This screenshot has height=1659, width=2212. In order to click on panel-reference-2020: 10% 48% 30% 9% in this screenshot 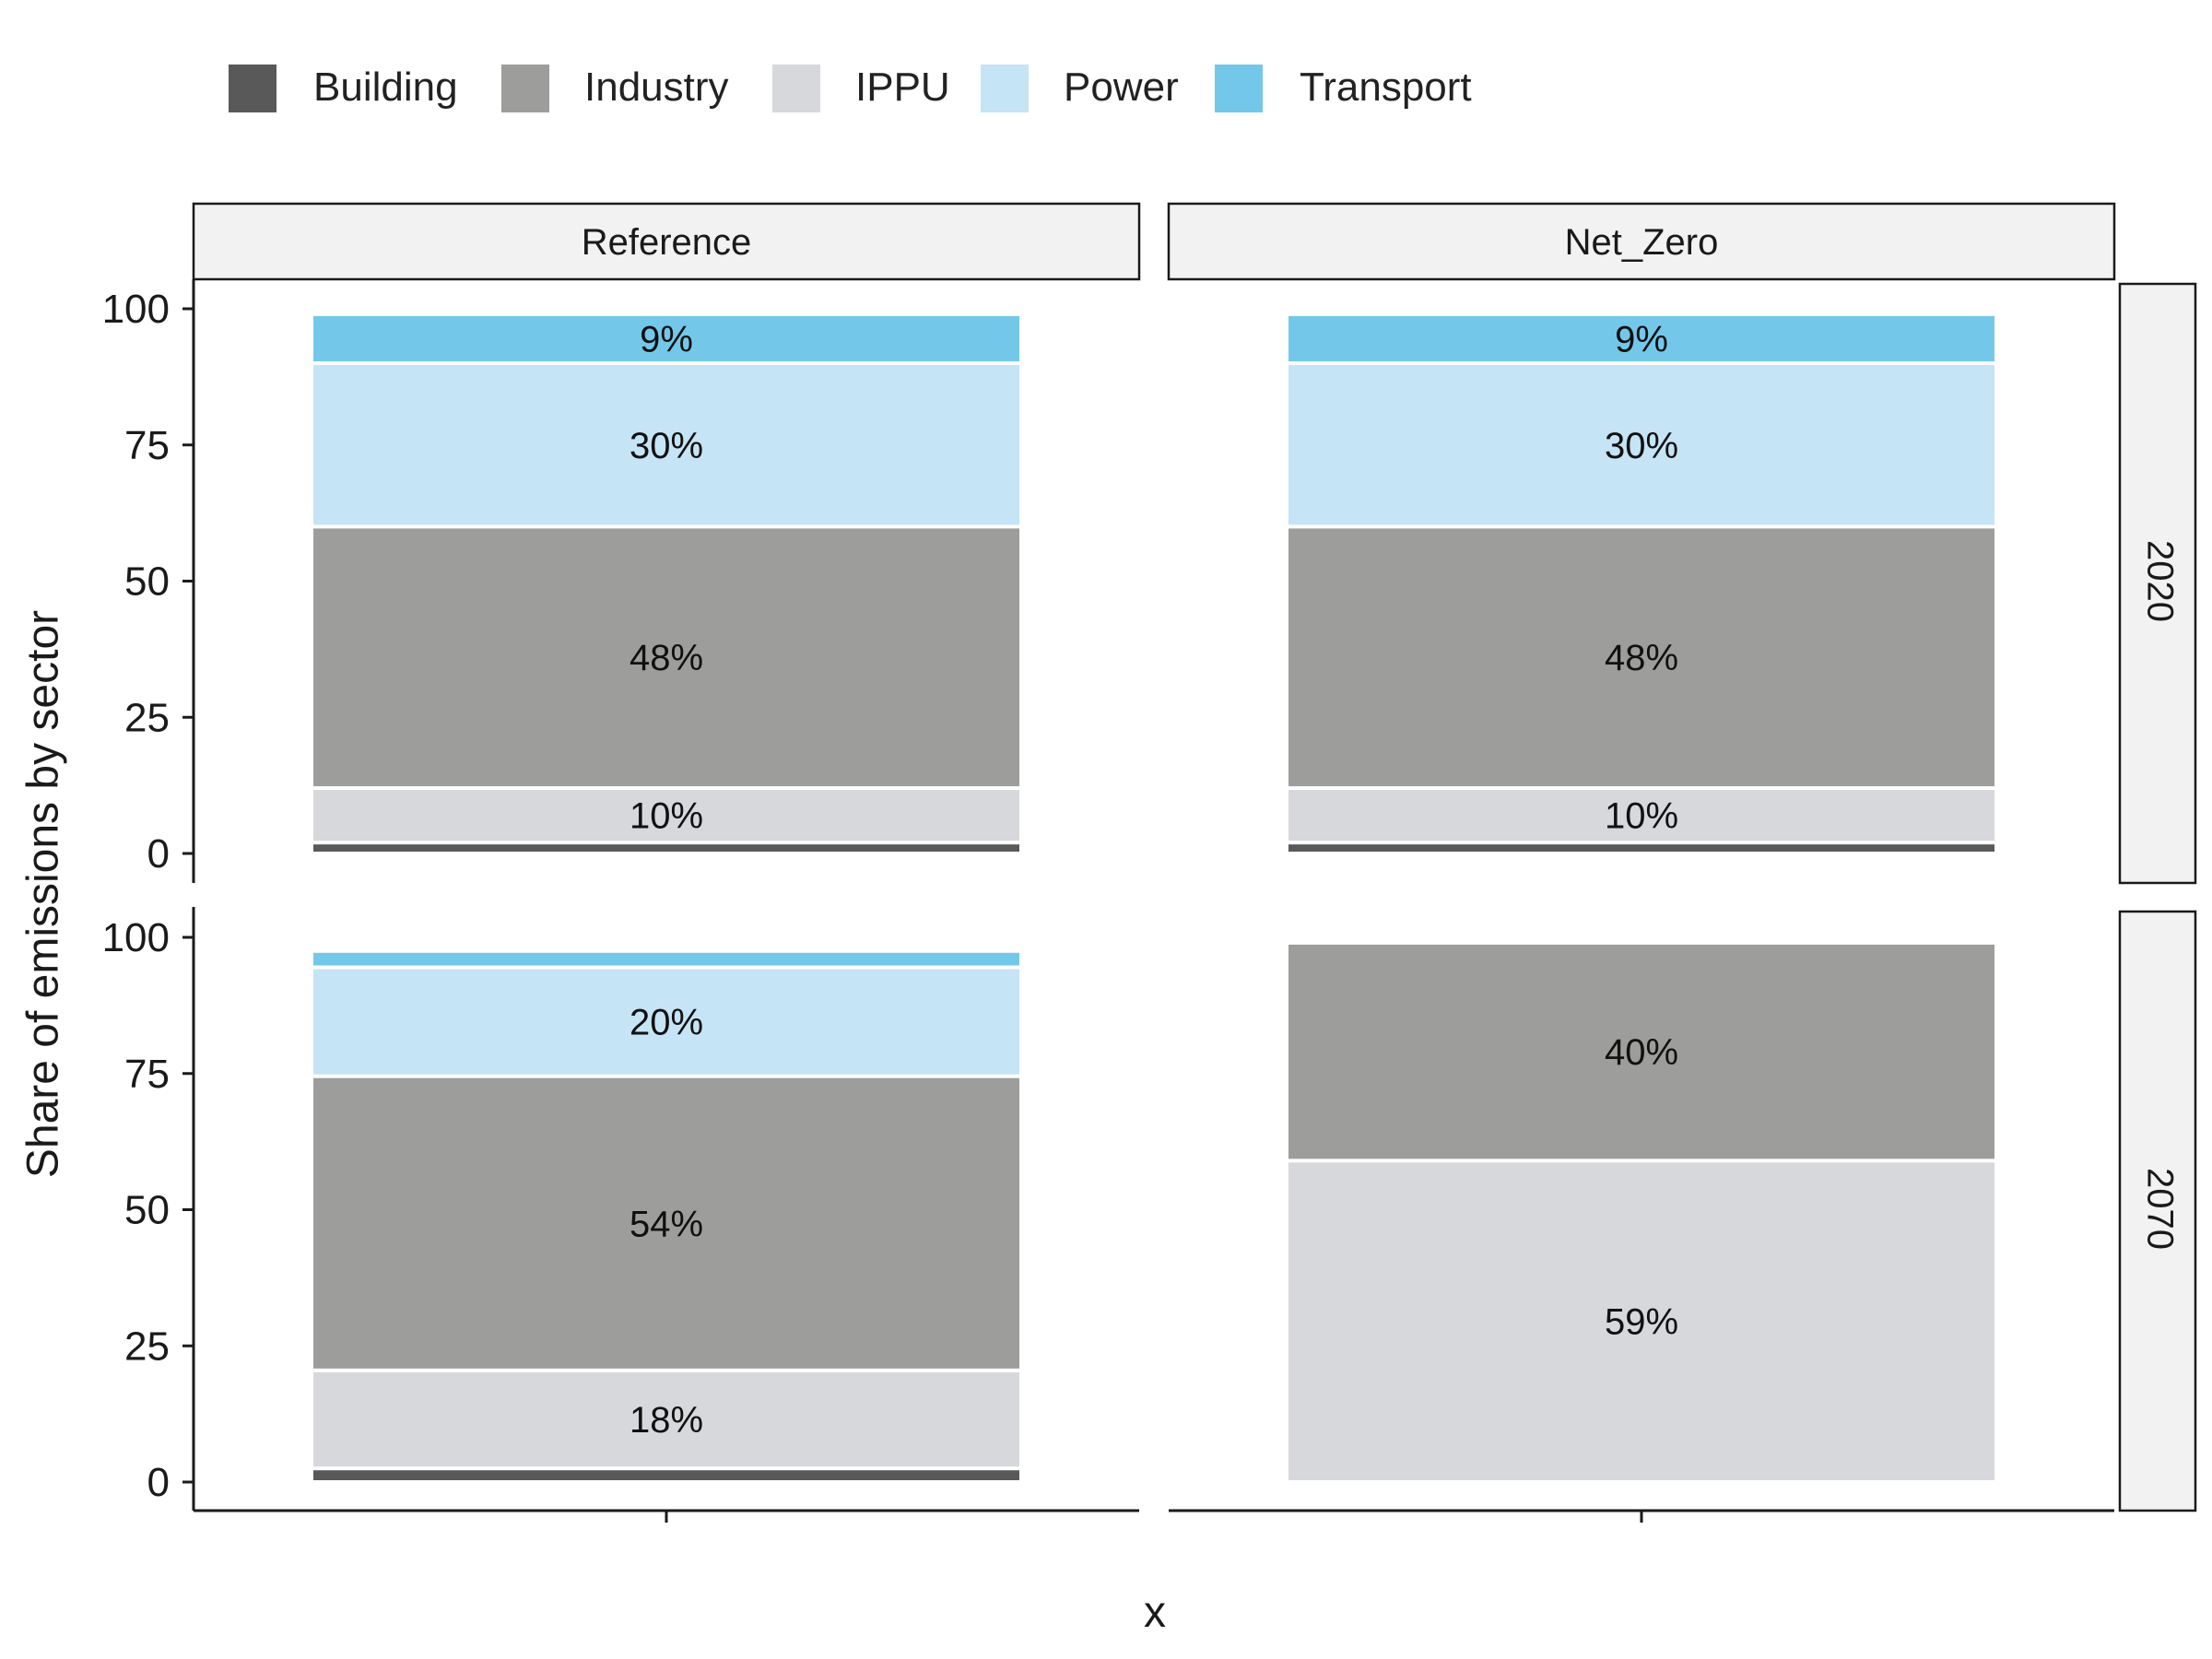, I will do `click(666, 583)`.